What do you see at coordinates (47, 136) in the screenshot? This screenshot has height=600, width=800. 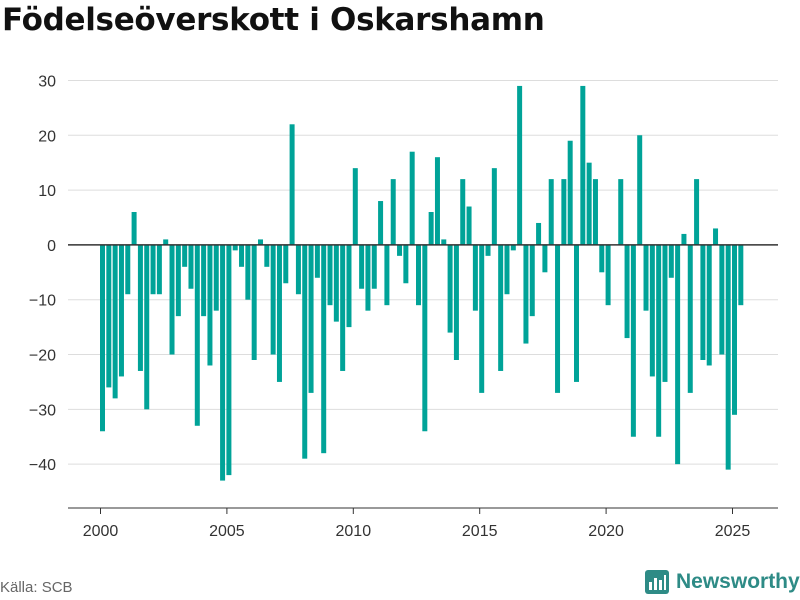 I see `y-tick-label: 20` at bounding box center [47, 136].